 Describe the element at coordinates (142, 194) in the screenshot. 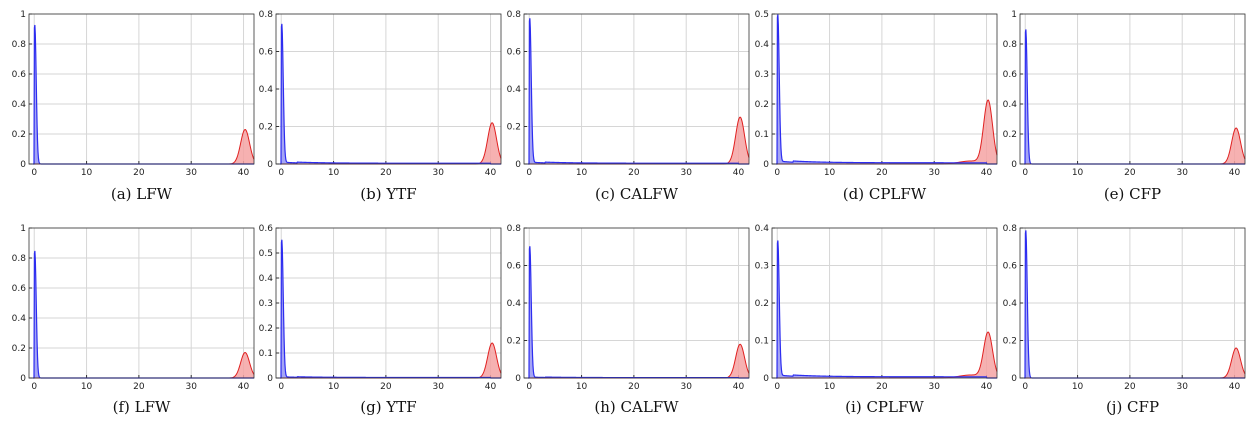

I see `subplot-caption: (a) LFW` at that location.